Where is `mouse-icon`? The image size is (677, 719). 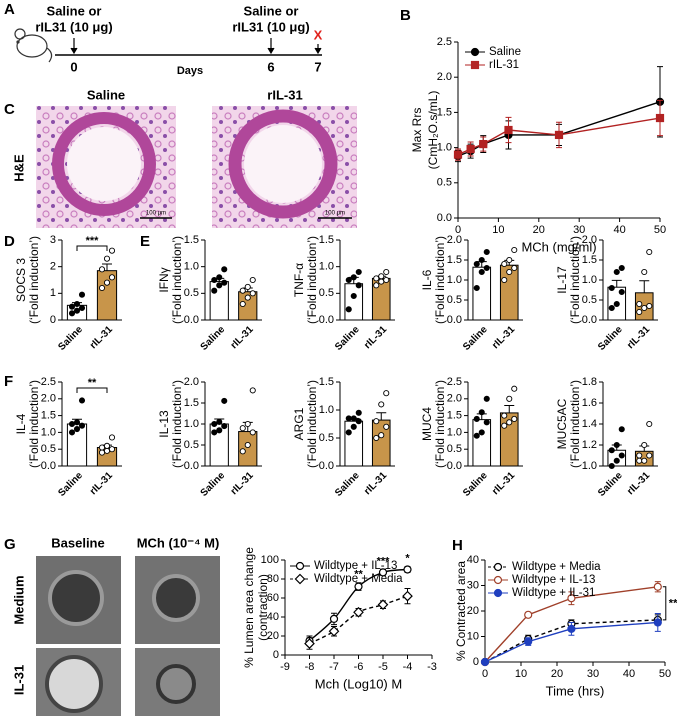 mouse-icon is located at coordinates (33, 45).